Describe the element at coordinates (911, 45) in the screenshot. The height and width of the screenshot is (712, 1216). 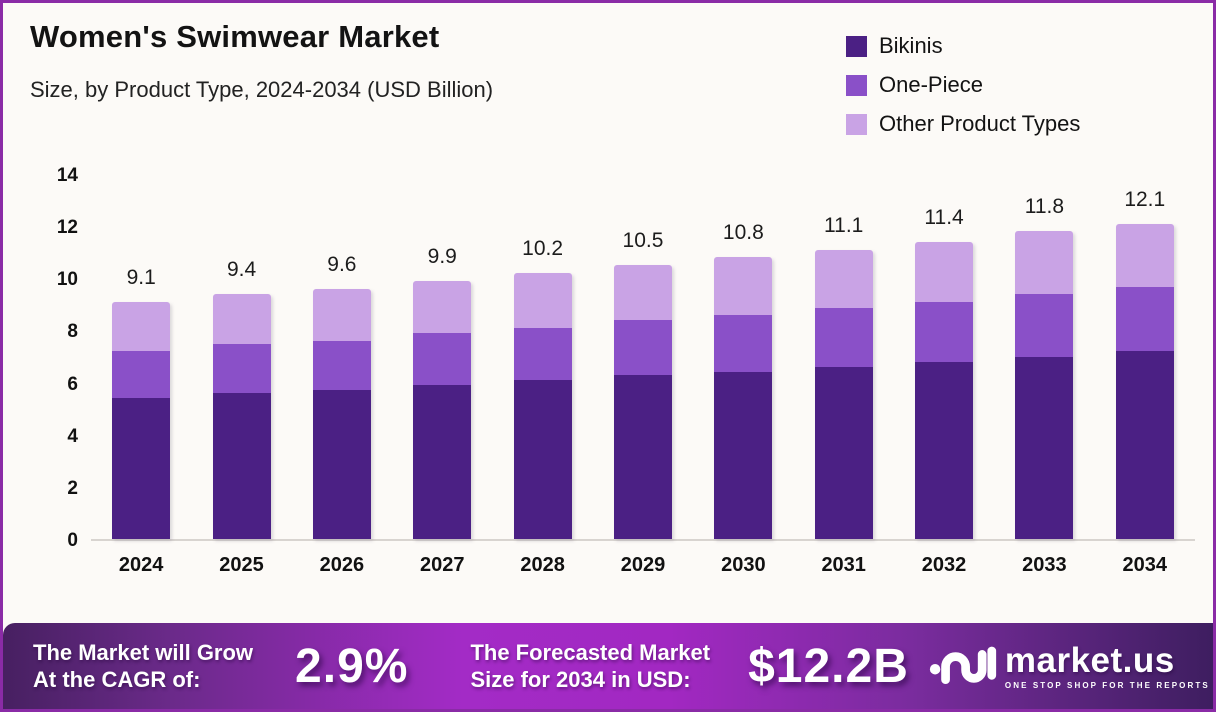
I see `legend-label: Bikinis` at that location.